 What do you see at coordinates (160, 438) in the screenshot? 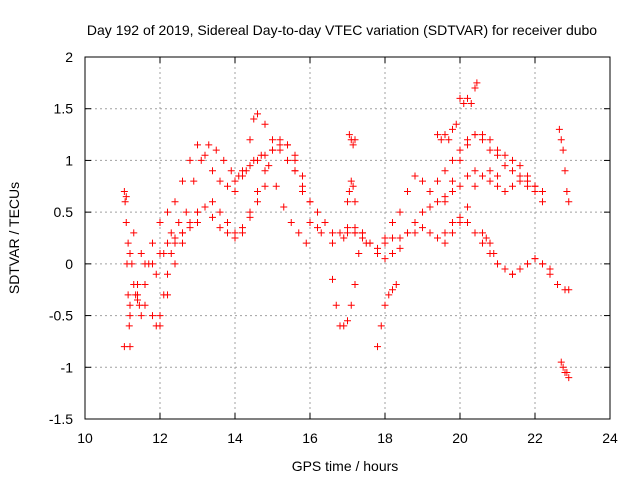
I see `x-tick-label: 12` at bounding box center [160, 438].